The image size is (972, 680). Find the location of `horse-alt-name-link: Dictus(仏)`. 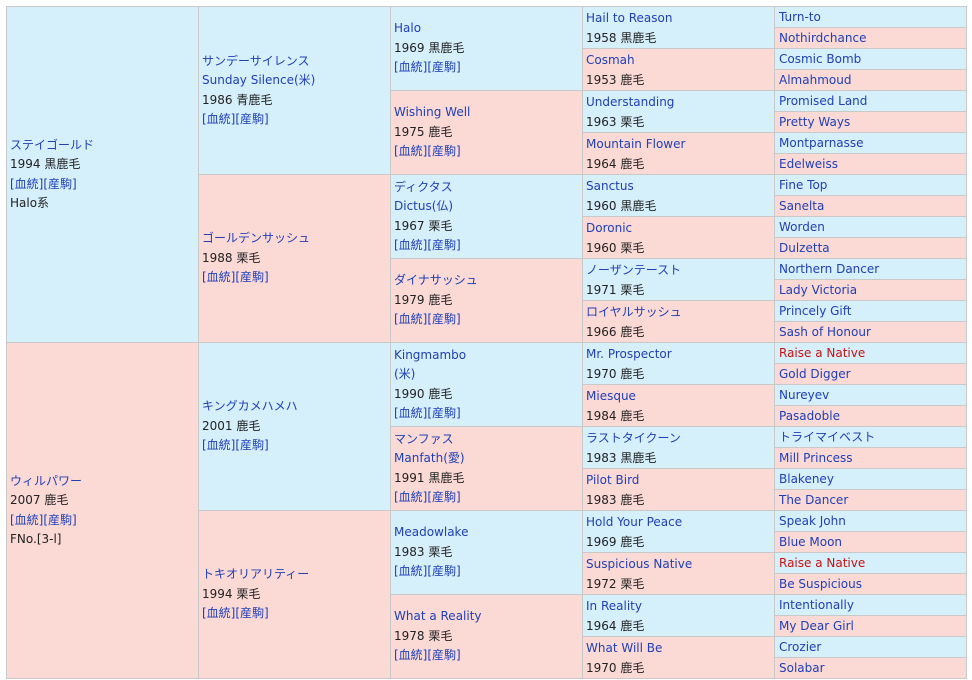

horse-alt-name-link: Dictus(仏) is located at coordinates (424, 206).